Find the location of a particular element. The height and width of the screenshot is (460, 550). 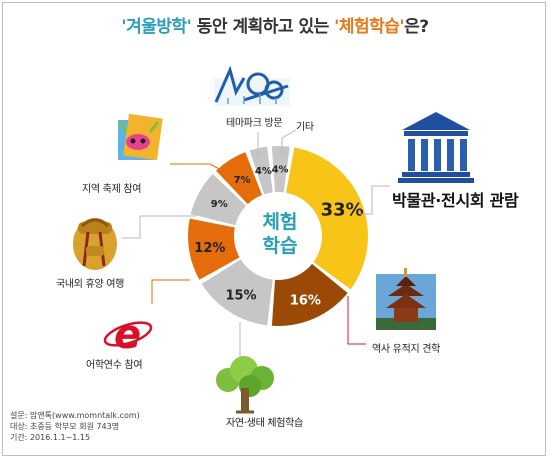

title-part-winter: '겨울방학' is located at coordinates (156, 27).